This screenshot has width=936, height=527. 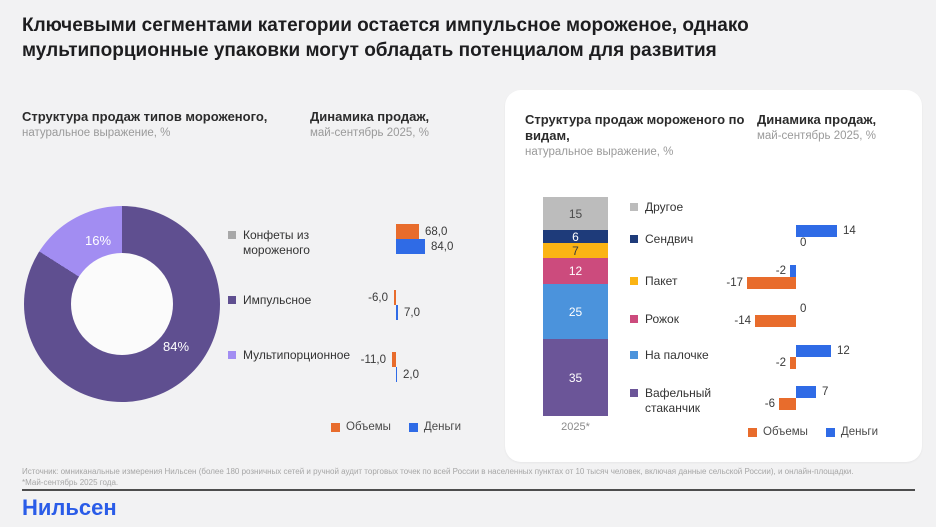 What do you see at coordinates (370, 116) in the screenshot?
I see `left-dynamics-title: Динамика продаж,` at bounding box center [370, 116].